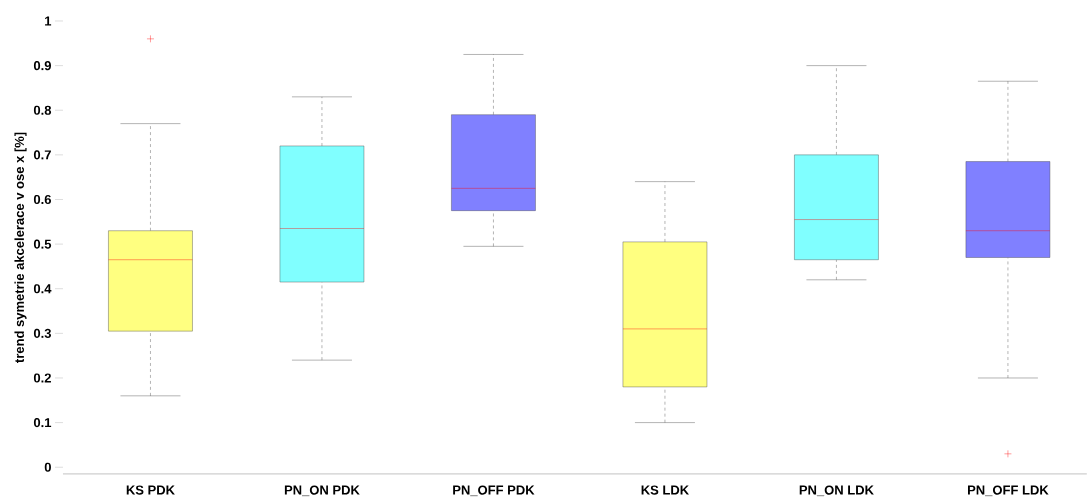  Describe the element at coordinates (42, 333) in the screenshot. I see `y-tick-label: 0.3` at that location.